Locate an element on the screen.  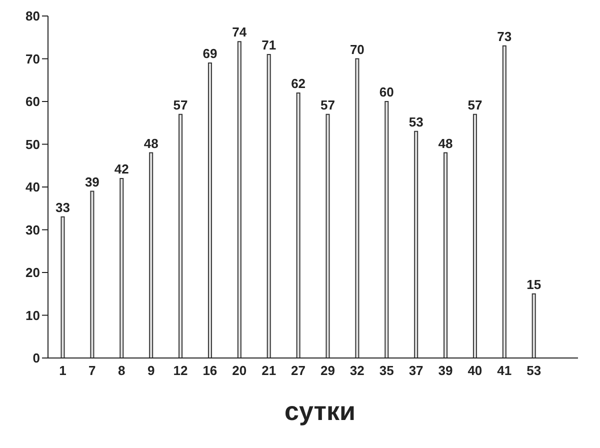
data-label: 53 is located at coordinates (416, 122).